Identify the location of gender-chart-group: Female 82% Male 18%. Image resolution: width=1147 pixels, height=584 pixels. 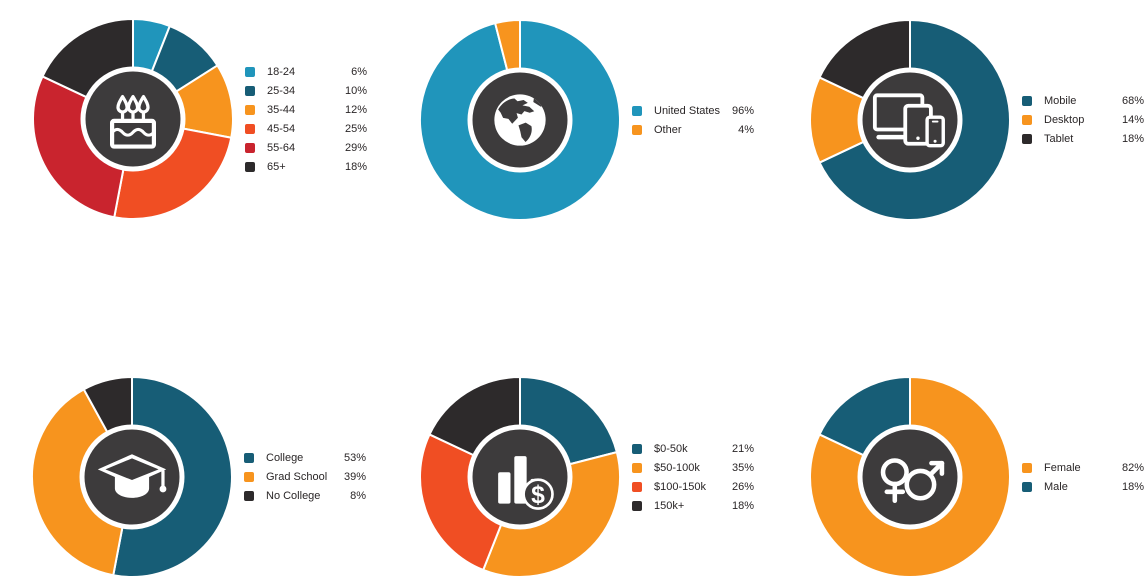
(975, 477).